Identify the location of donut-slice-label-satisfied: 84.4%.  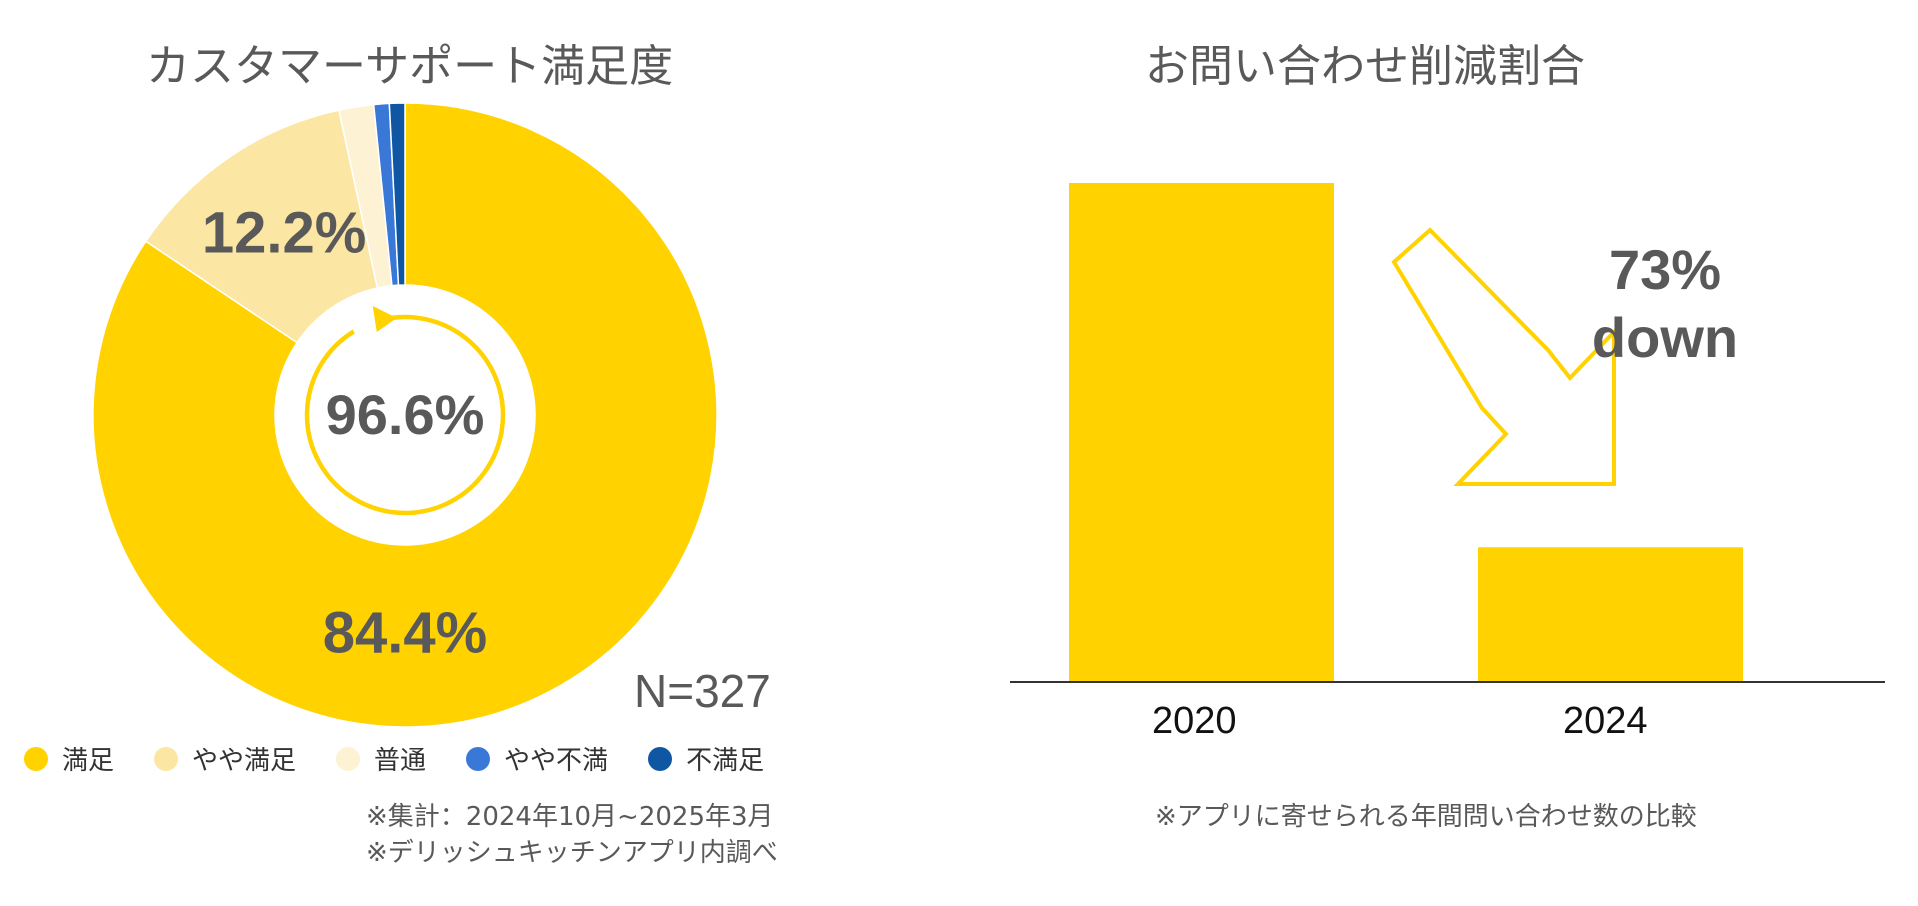
(405, 632).